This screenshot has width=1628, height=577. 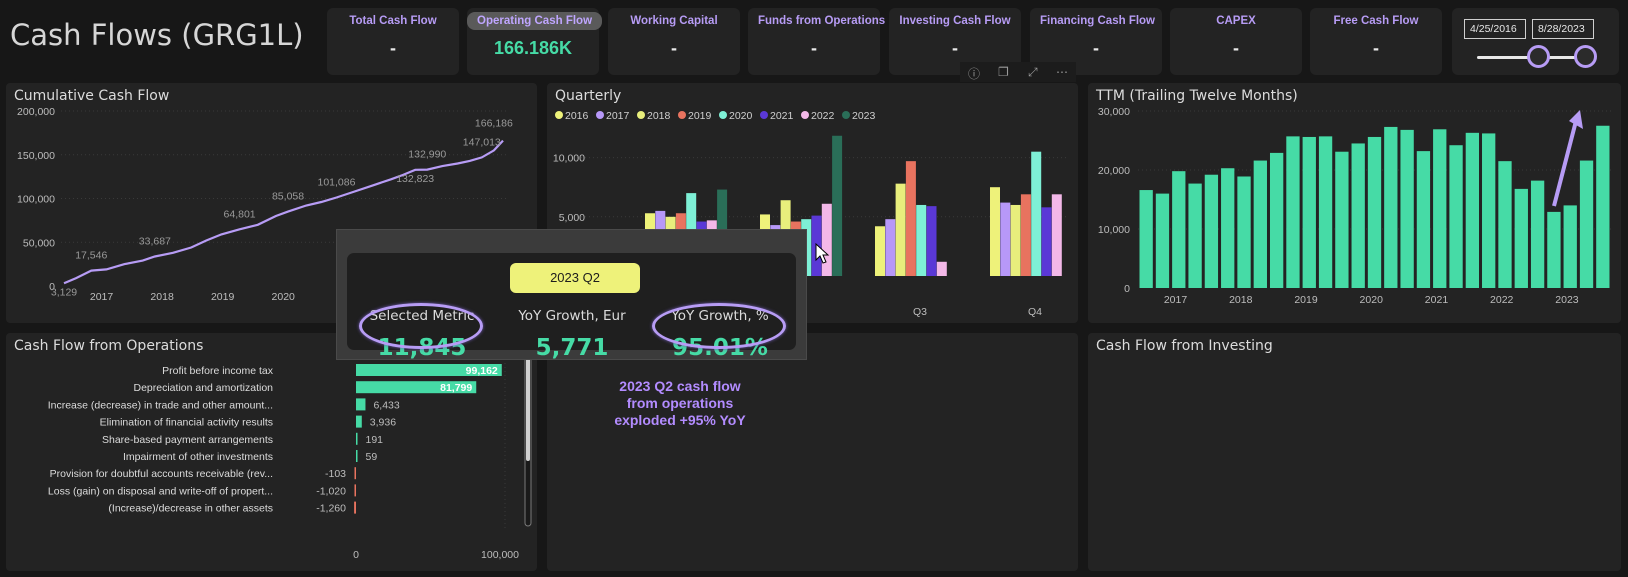 I want to click on data-label: 147,013, so click(x=482, y=142).